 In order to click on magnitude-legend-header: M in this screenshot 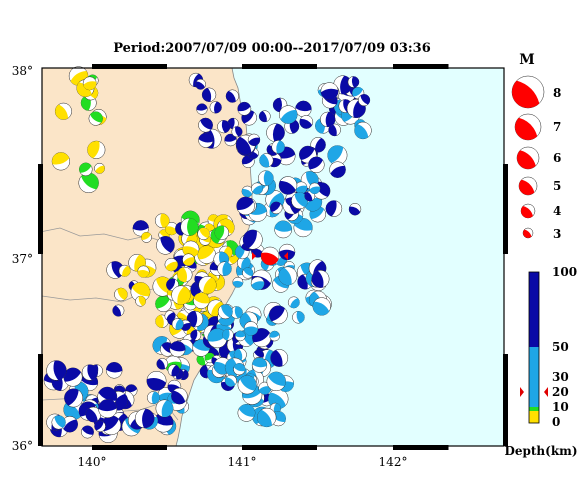, I will do `click(527, 60)`.